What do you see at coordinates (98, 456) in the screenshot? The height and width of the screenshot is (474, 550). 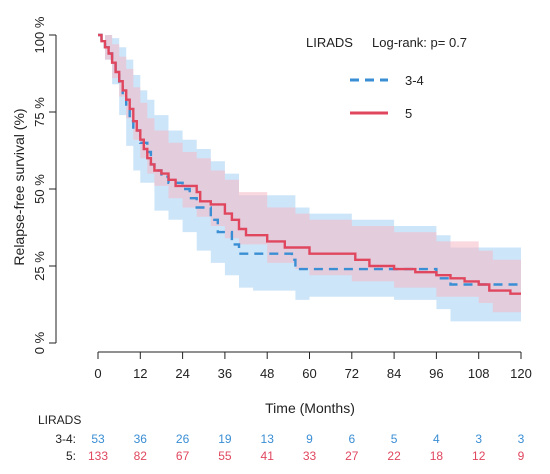 I see `risk-count: 133` at bounding box center [98, 456].